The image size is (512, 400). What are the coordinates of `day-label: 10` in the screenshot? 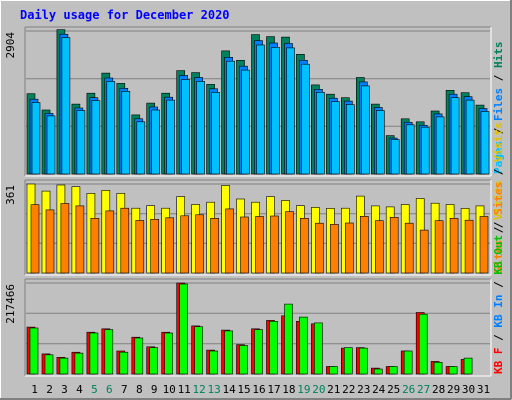 It's located at (169, 389).